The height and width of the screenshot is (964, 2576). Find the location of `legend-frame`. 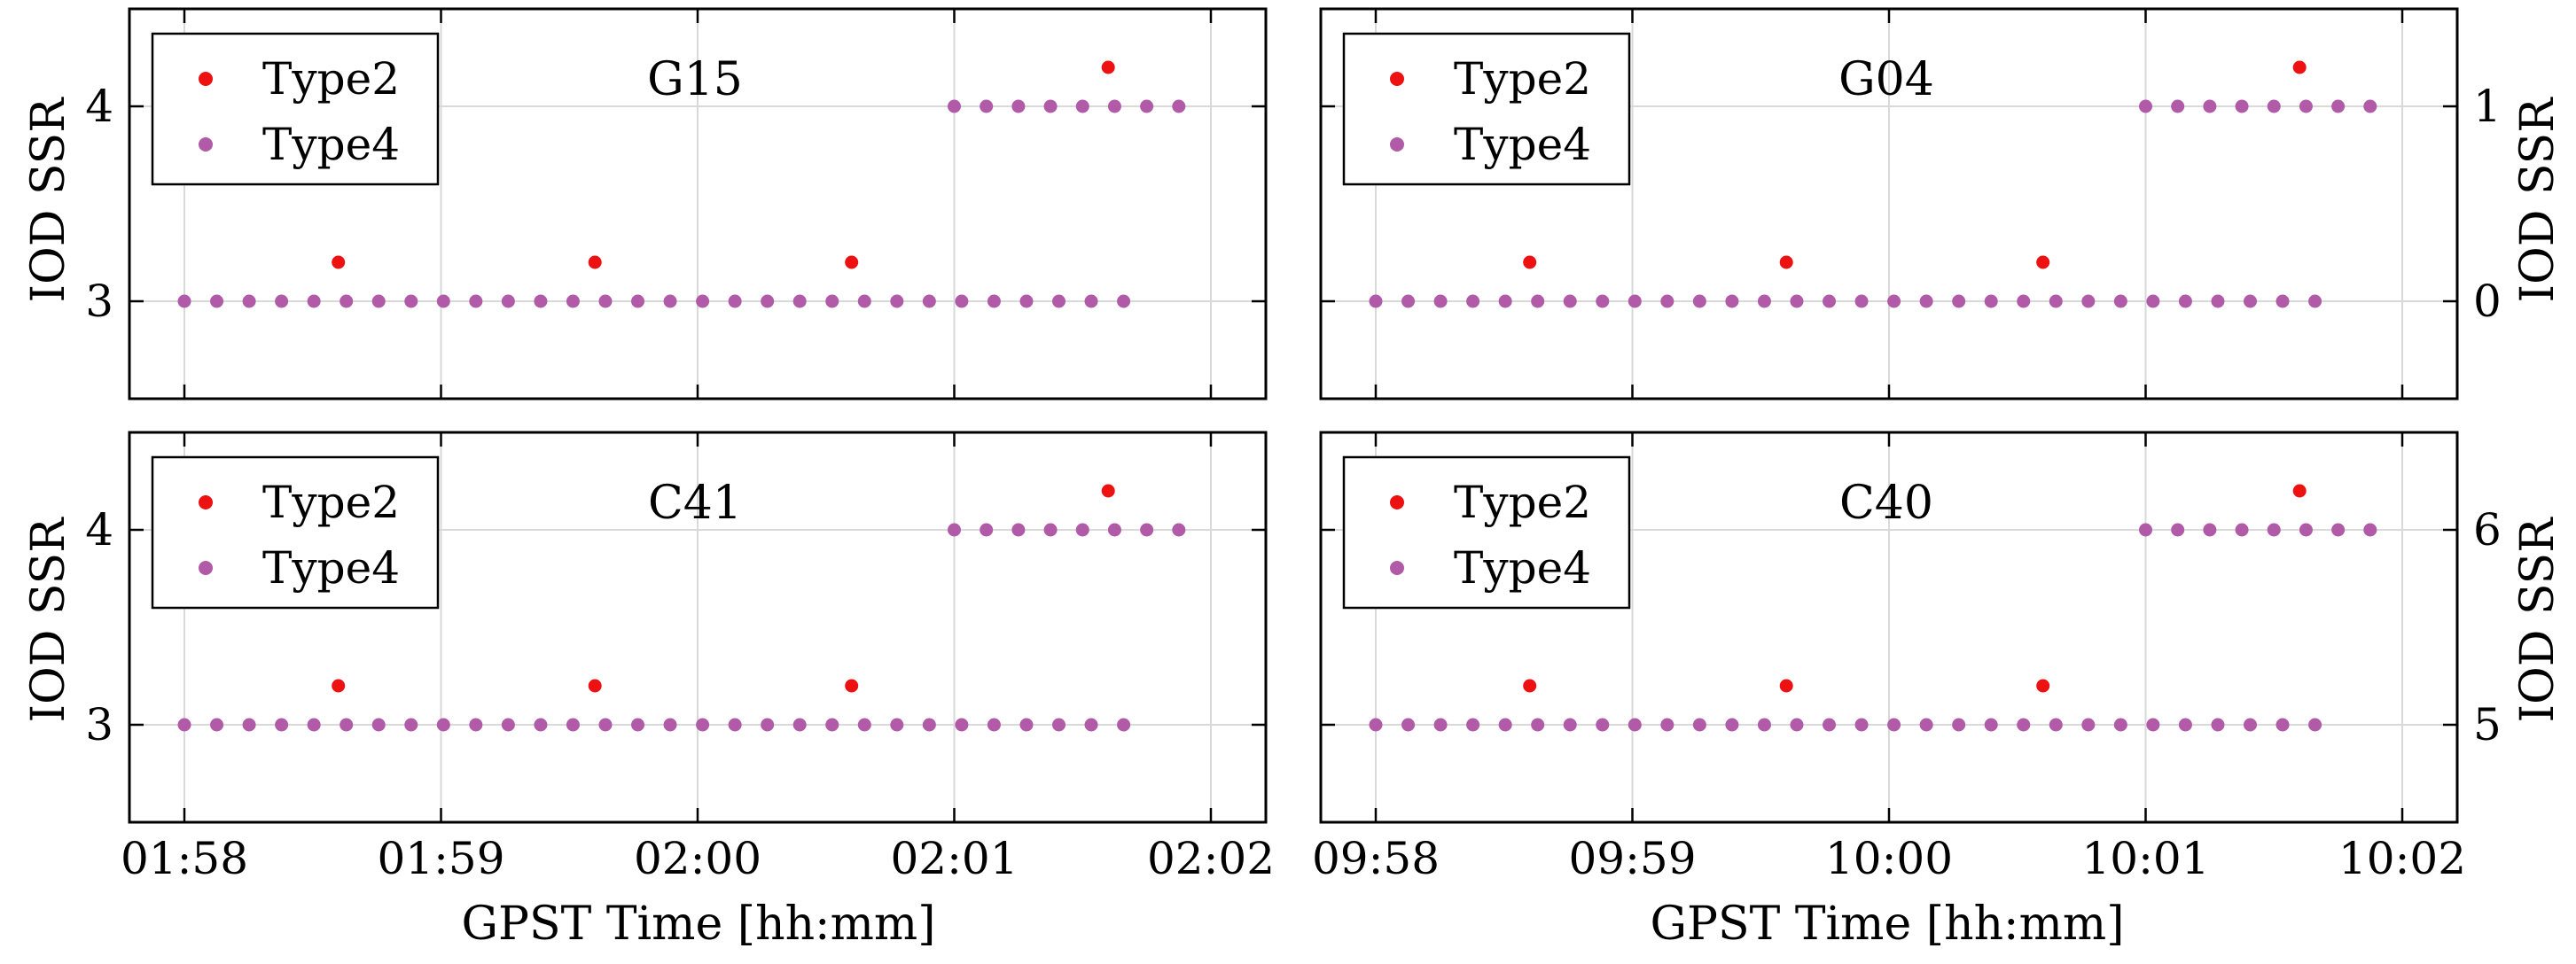

legend-frame is located at coordinates (295, 532).